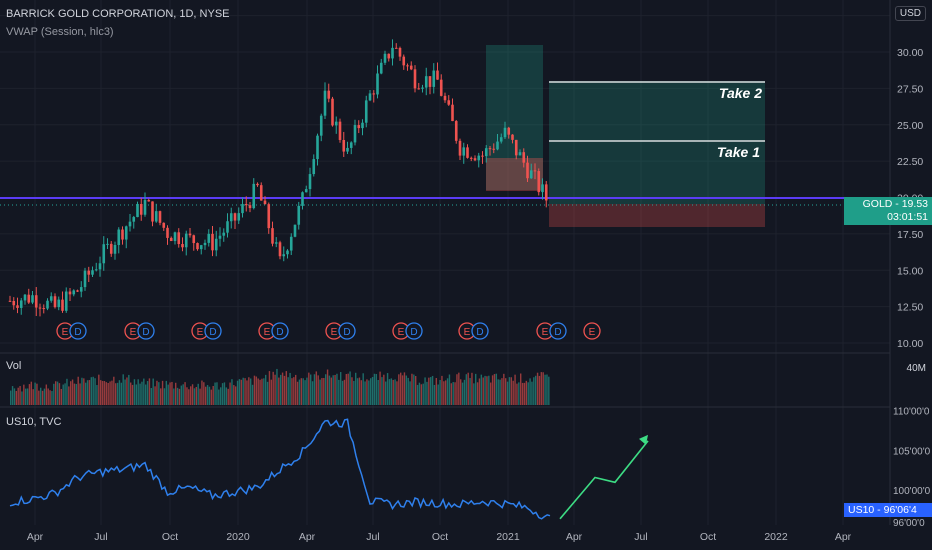 The image size is (932, 550). I want to click on us10-tag-value: 96'06'4, so click(900, 510).